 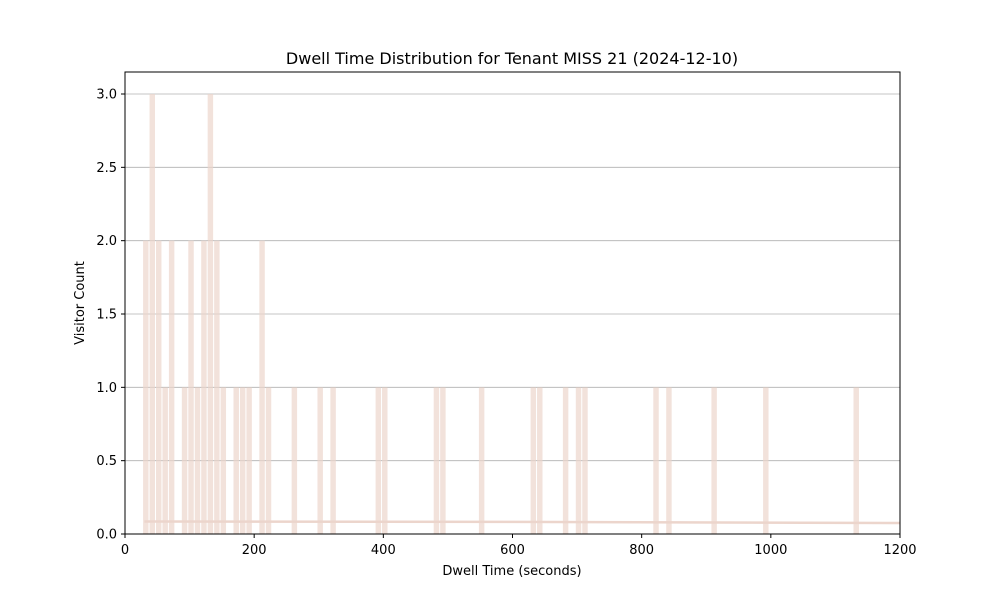 I want to click on x-tick-label: 1200, so click(x=899, y=550).